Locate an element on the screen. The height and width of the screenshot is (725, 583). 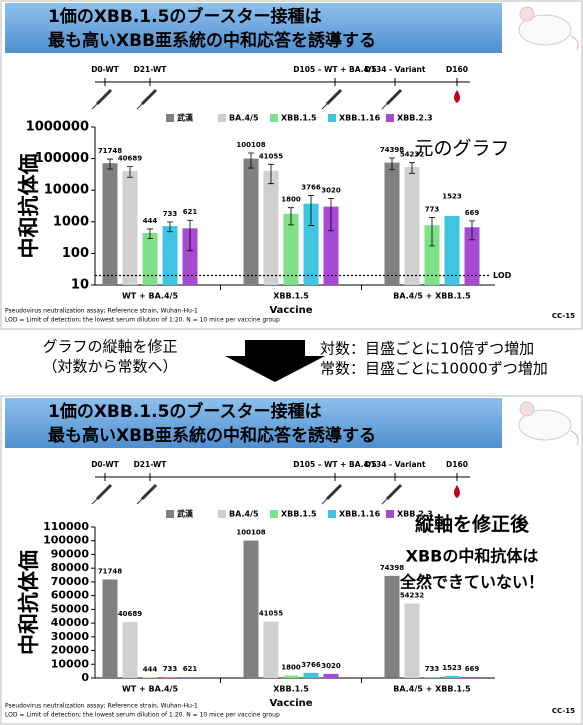
legend-label: XBB.1.16 is located at coordinates (360, 514).